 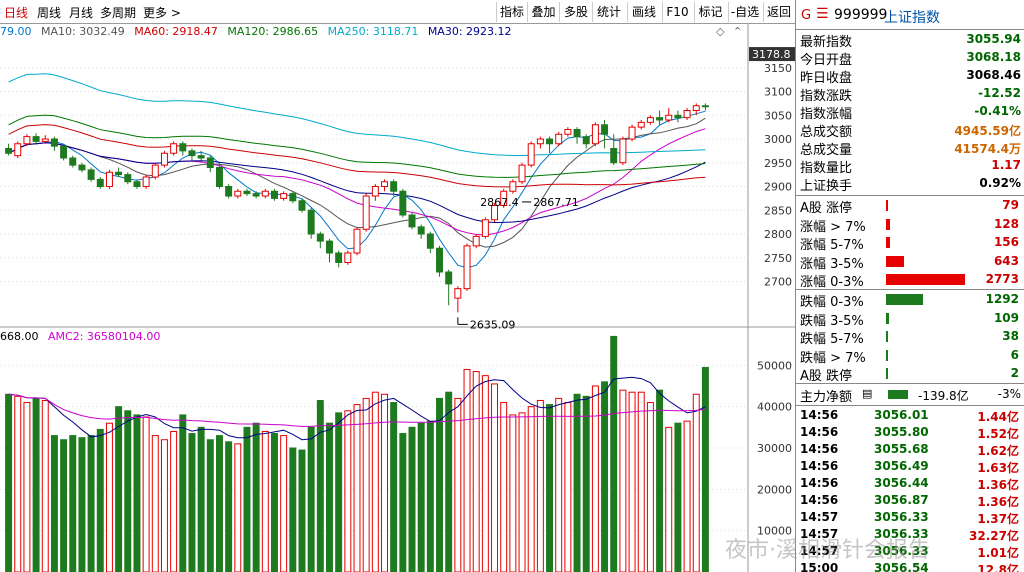 What do you see at coordinates (778, 210) in the screenshot?
I see `price-tick-label: 2850` at bounding box center [778, 210].